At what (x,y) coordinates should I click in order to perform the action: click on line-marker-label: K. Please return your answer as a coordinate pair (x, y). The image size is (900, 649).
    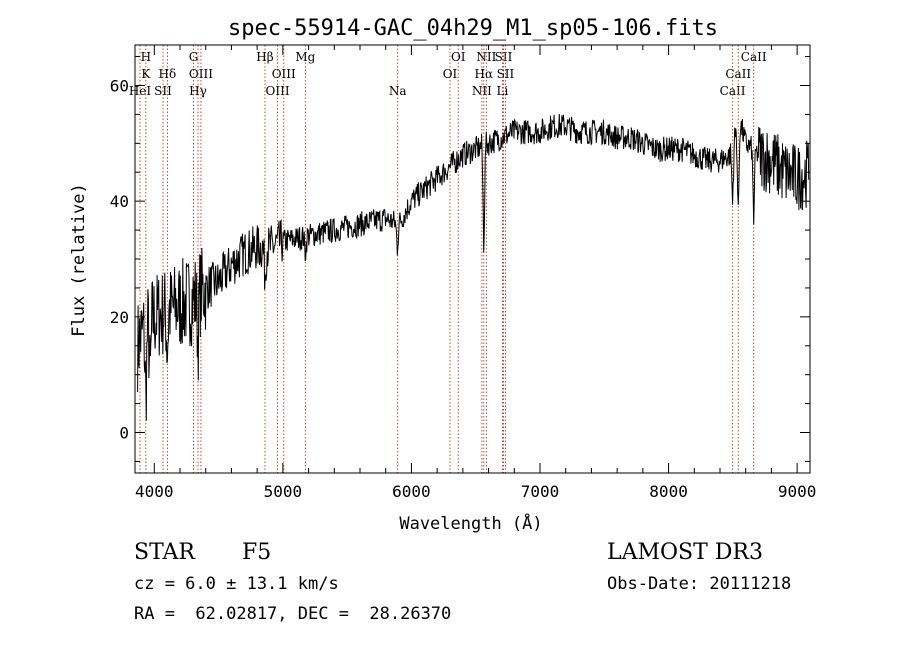
    Looking at the image, I should click on (146, 74).